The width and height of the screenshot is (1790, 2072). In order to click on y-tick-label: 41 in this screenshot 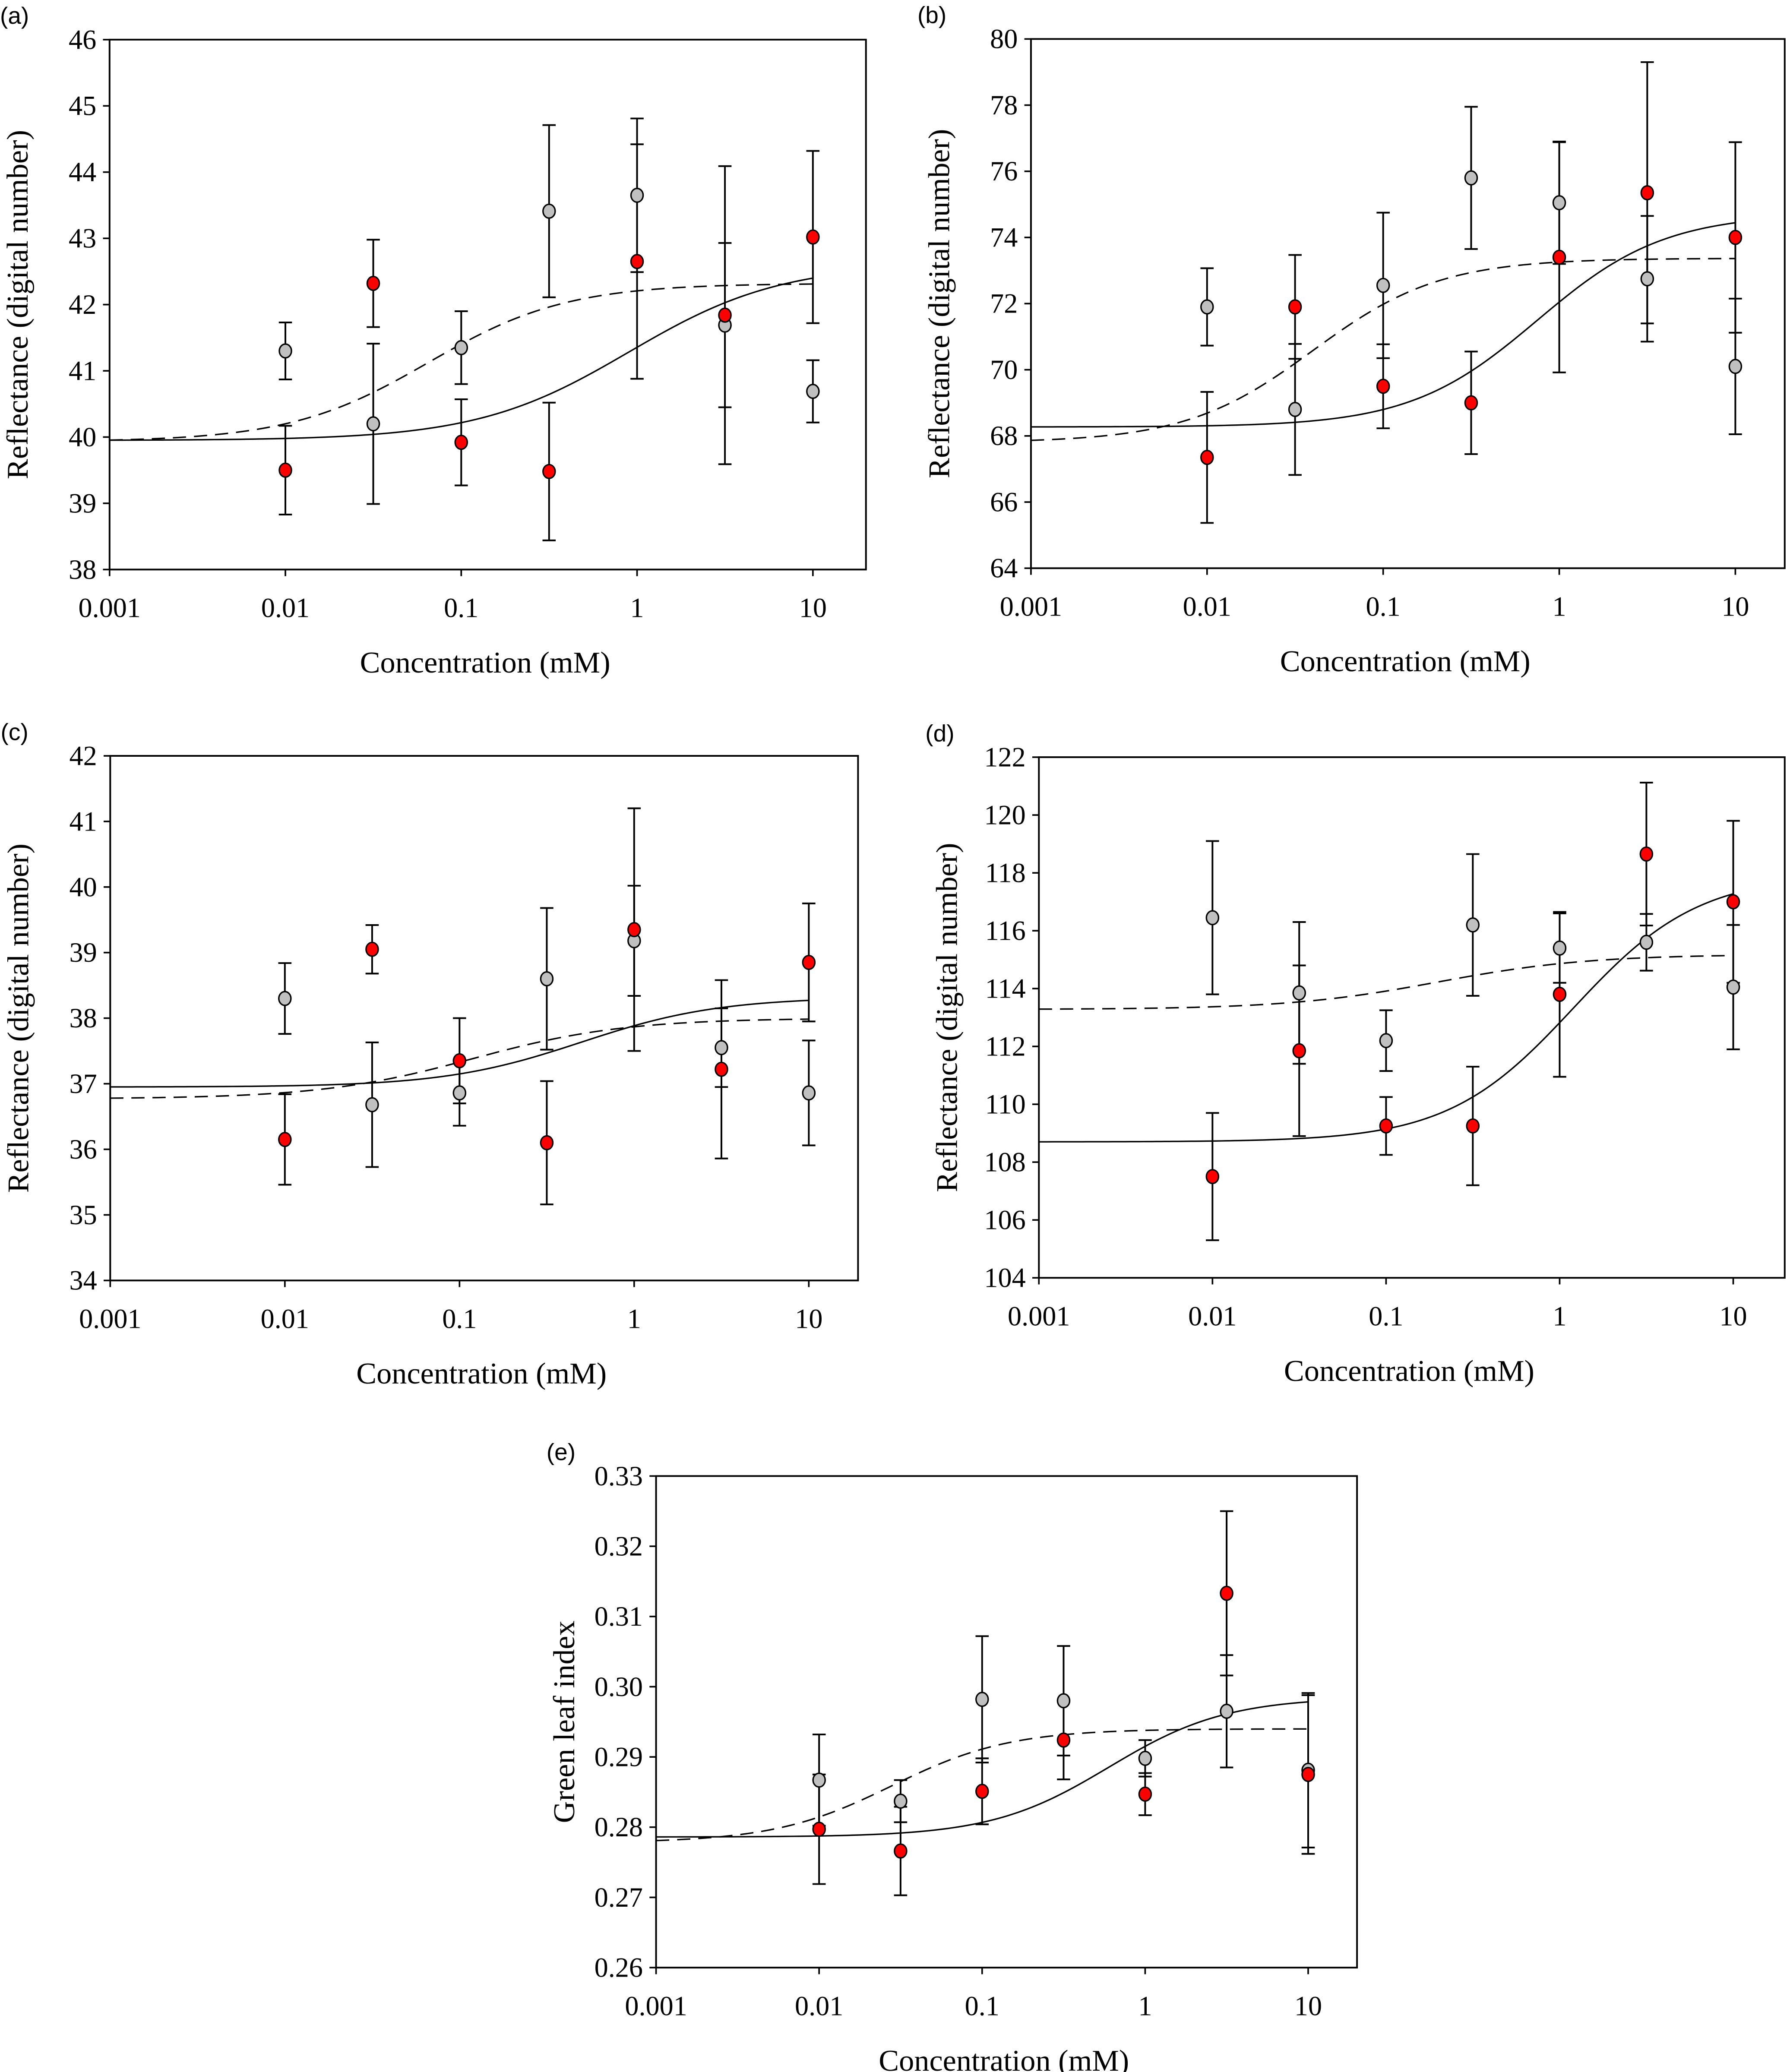, I will do `click(83, 821)`.